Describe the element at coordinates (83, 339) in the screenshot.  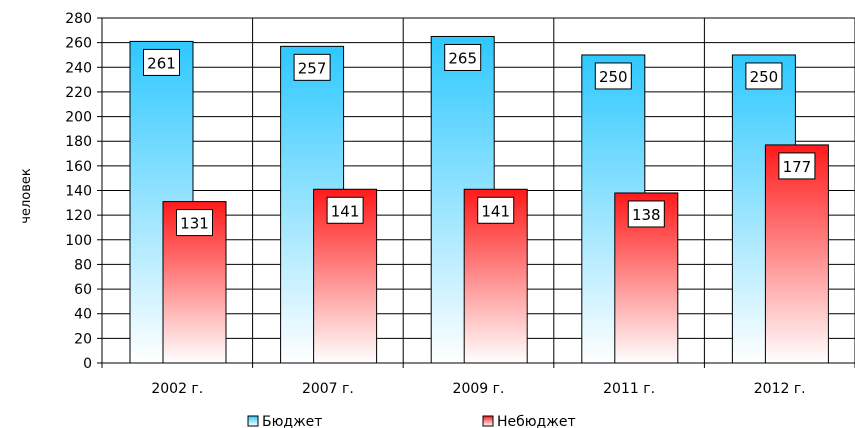
I see `y-tick-label: 20` at that location.